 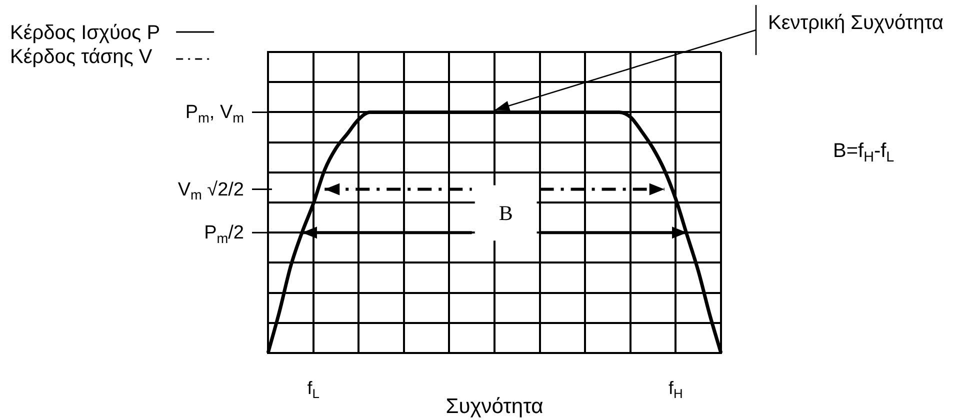 What do you see at coordinates (505, 212) in the screenshot?
I see `annotation: B` at bounding box center [505, 212].